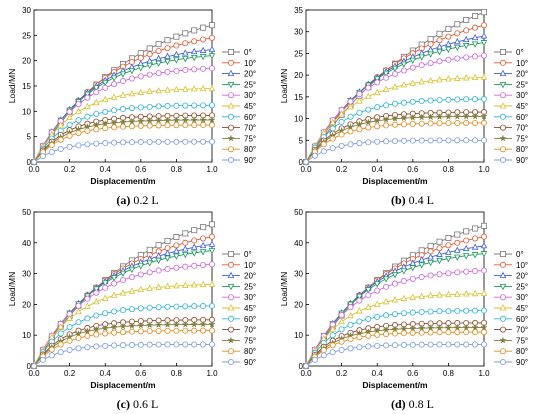 This screenshot has width=550, height=414. What do you see at coordinates (250, 74) in the screenshot?
I see `legend-label: 20°` at bounding box center [250, 74].